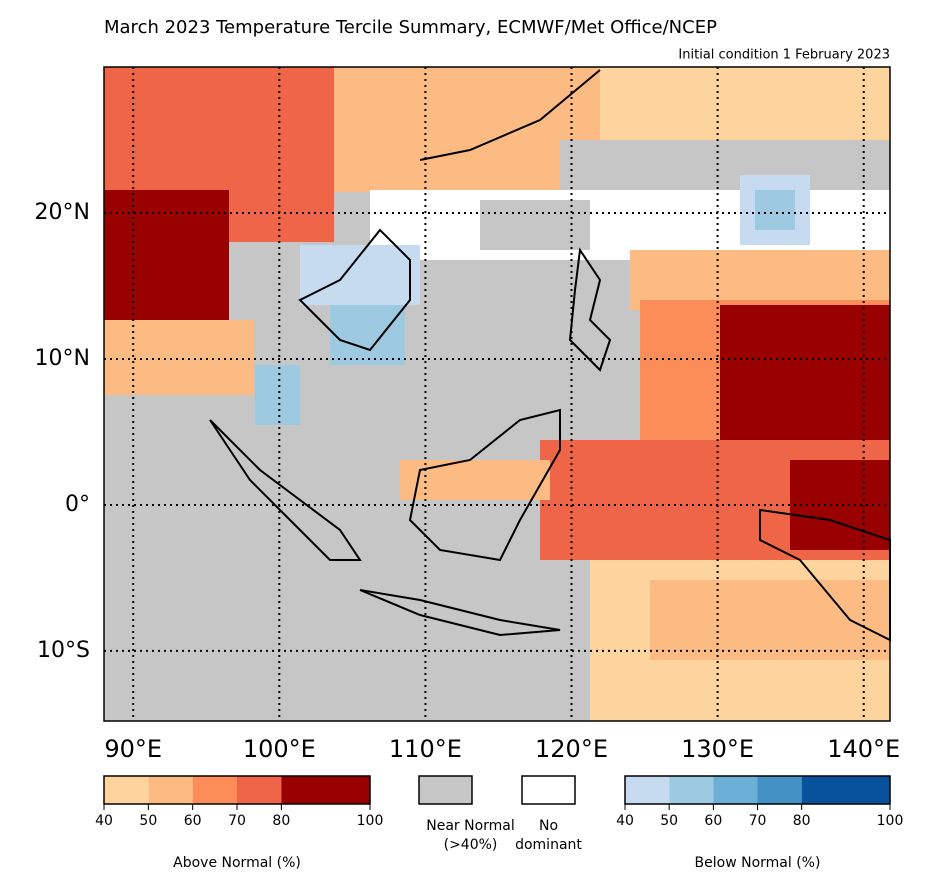 The image size is (926, 893). I want to click on lon-label: 140°E, so click(863, 749).